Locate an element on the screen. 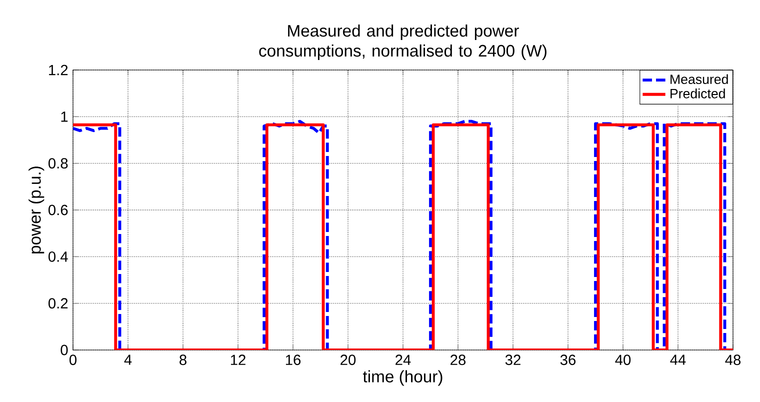 The image size is (760, 402). x-tick-label: 44 is located at coordinates (678, 359).